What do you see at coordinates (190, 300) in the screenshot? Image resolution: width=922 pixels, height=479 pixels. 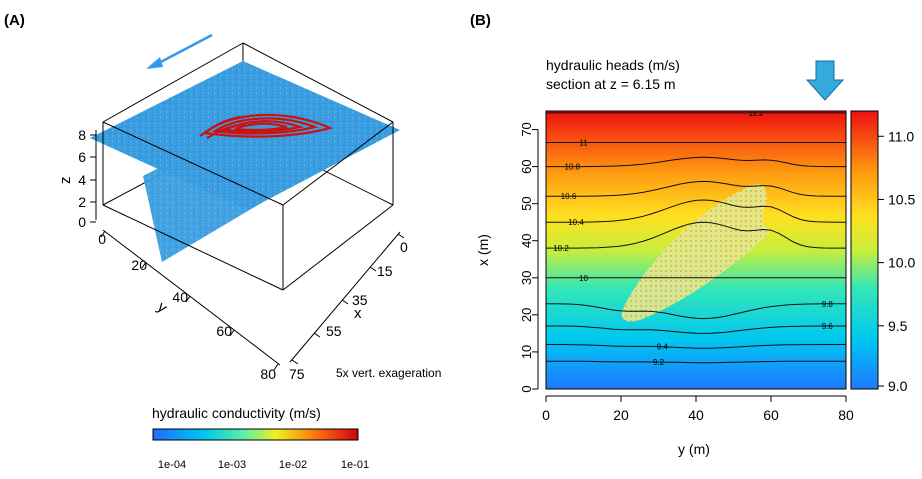 I see `y-axis` at bounding box center [190, 300].